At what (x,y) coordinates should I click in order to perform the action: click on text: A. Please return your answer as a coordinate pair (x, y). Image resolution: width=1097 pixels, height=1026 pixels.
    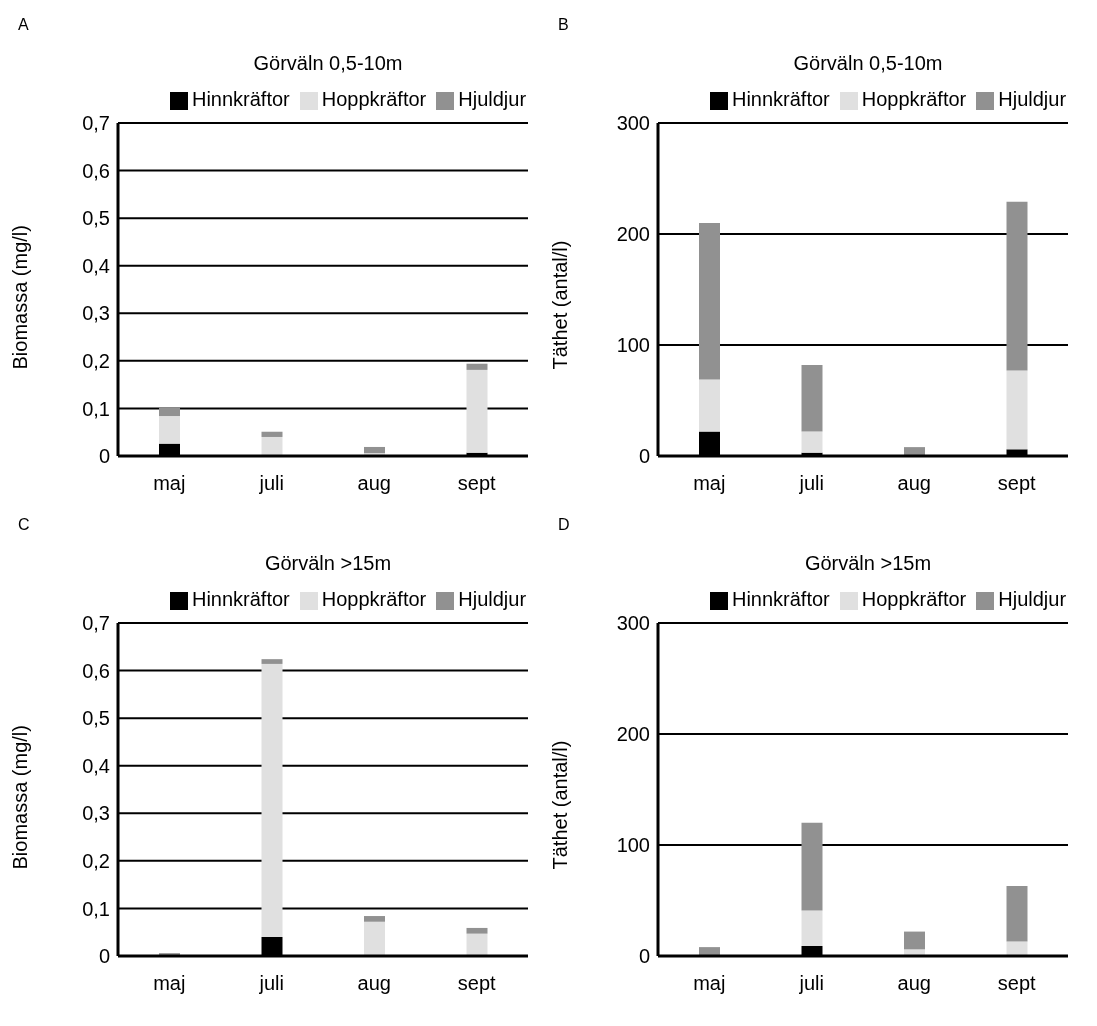
    Looking at the image, I should click on (23, 25).